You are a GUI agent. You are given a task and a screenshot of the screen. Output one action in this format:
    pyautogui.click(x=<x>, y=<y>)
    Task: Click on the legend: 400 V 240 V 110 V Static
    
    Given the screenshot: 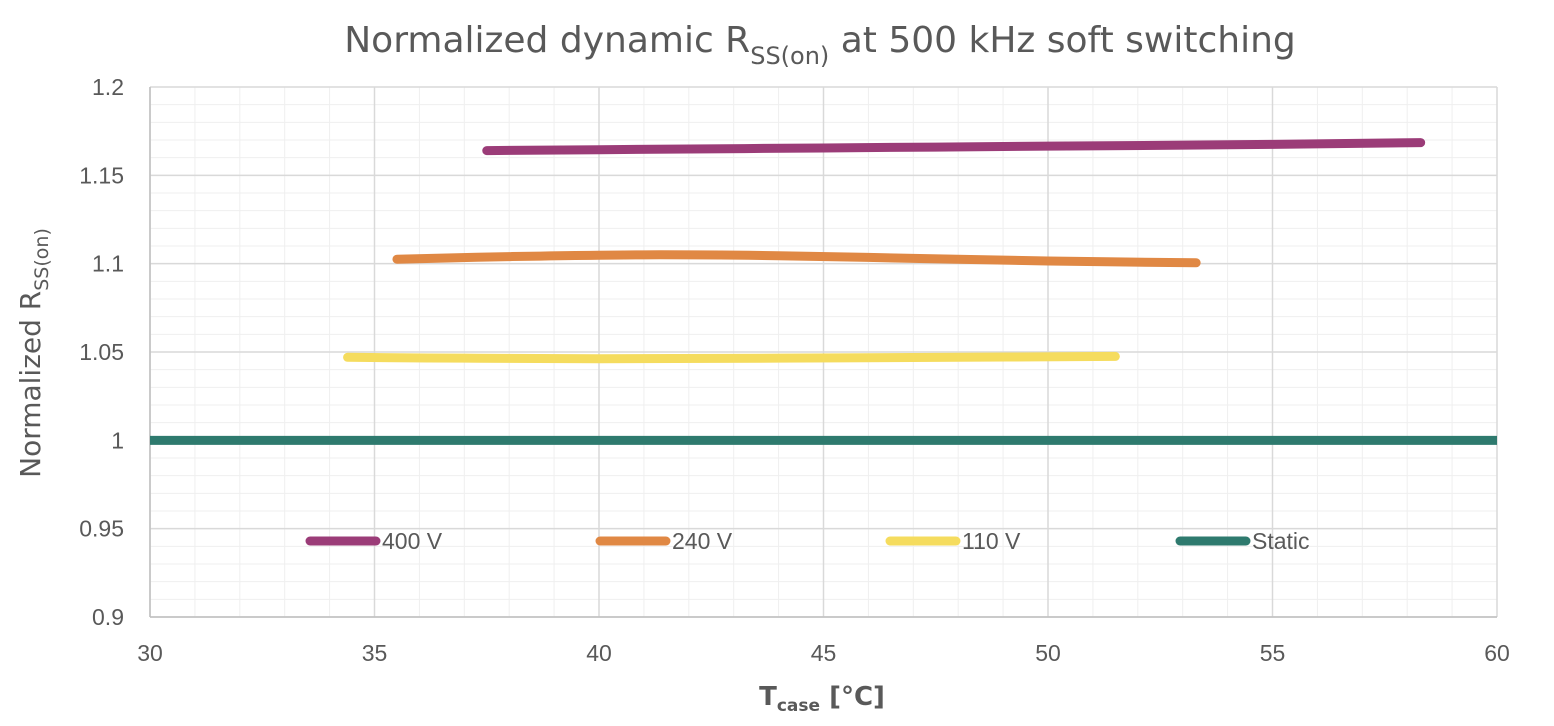 What is the action you would take?
    pyautogui.click(x=807, y=541)
    